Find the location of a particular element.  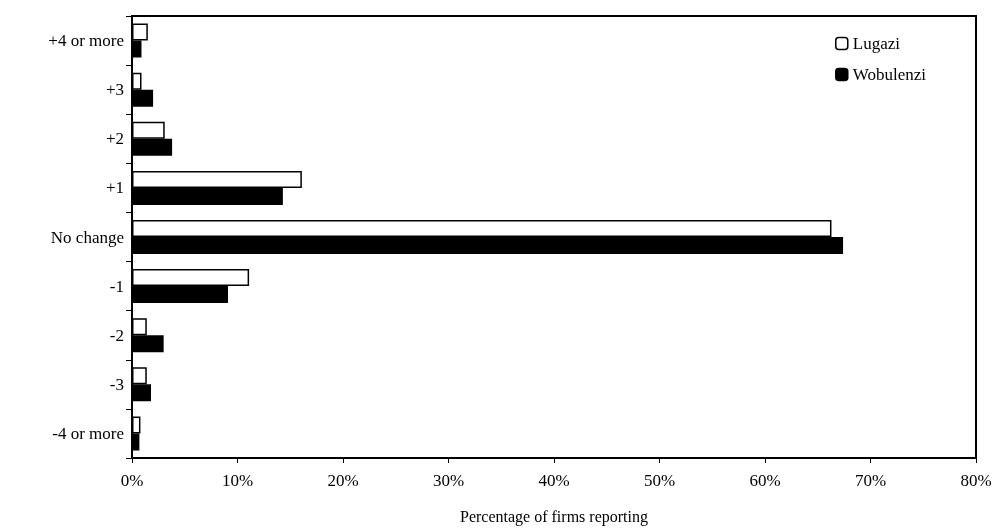

x-tick-label: 60% is located at coordinates (765, 480).